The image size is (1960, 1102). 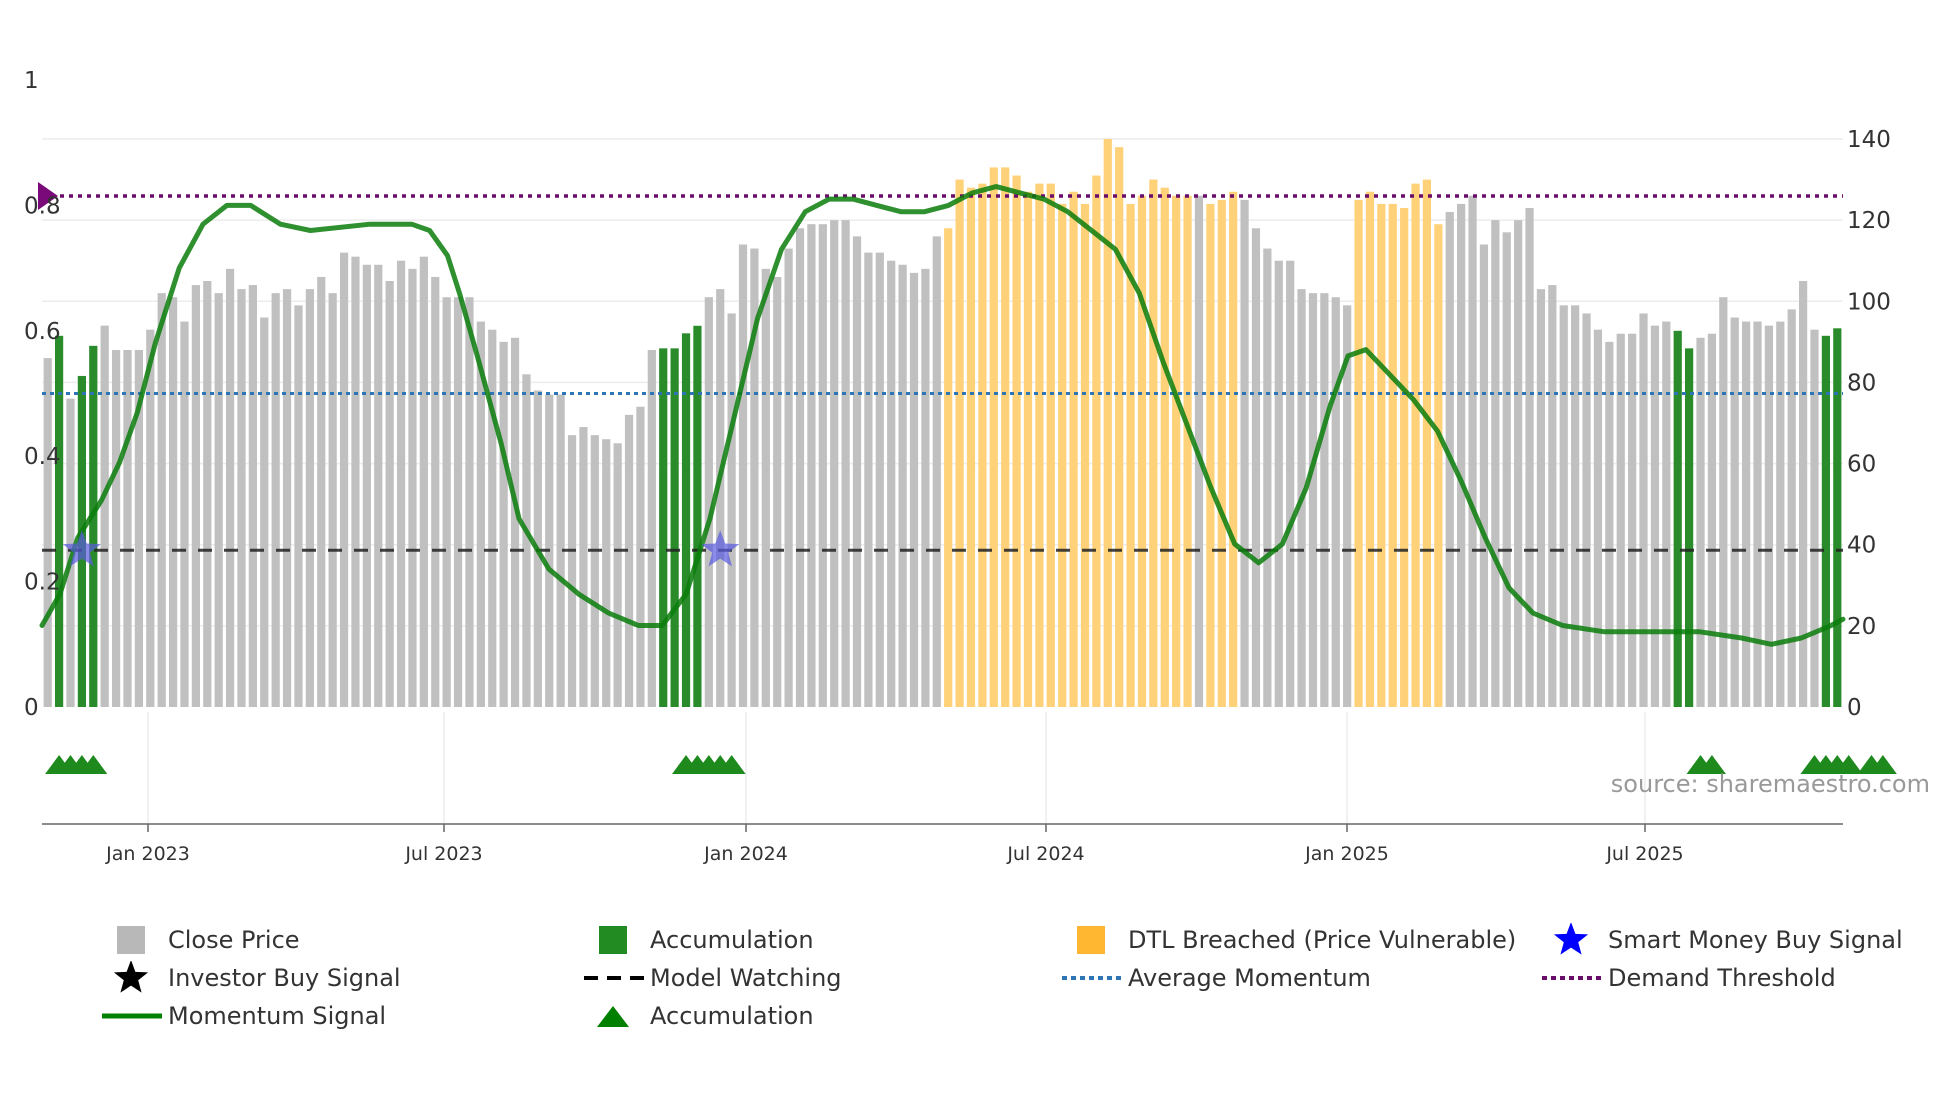 I want to click on y-left-tick-label: 1, so click(x=31, y=81).